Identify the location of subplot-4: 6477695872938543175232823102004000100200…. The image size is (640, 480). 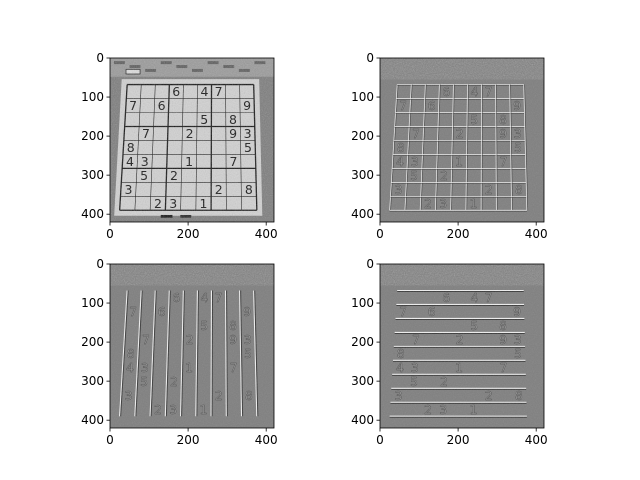
(449, 352).